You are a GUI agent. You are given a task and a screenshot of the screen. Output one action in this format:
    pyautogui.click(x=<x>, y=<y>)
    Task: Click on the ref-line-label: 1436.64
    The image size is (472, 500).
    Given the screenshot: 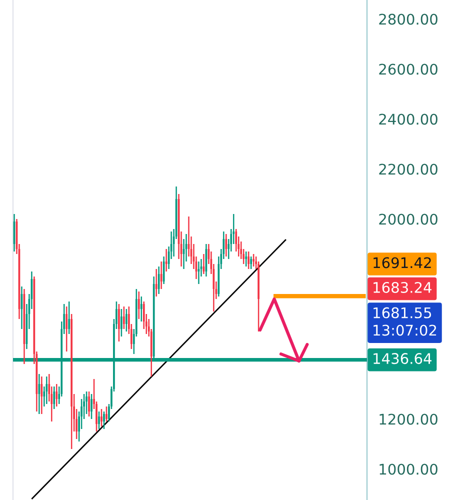 What is the action you would take?
    pyautogui.click(x=403, y=358)
    